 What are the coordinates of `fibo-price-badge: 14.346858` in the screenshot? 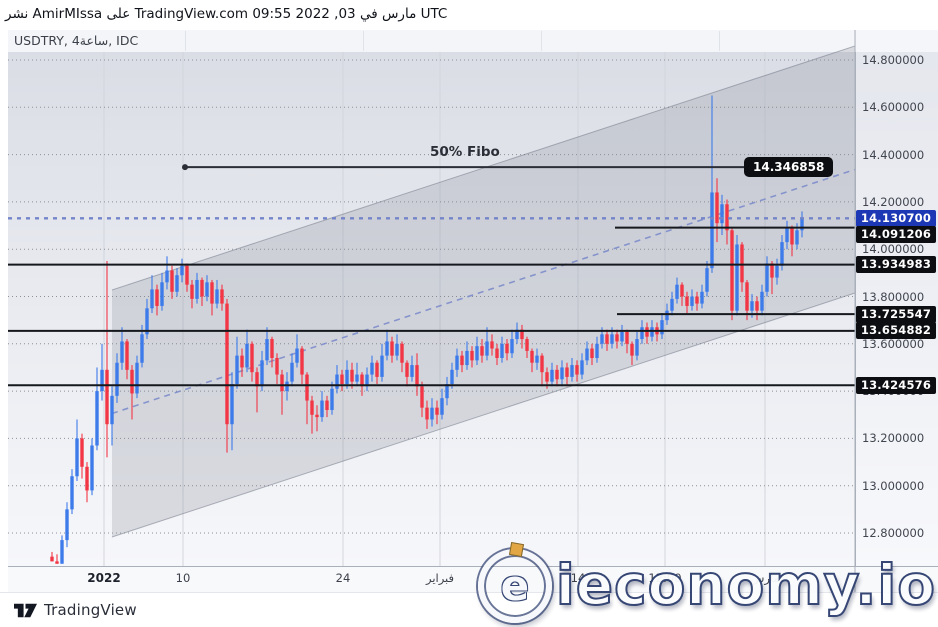 It's located at (789, 167).